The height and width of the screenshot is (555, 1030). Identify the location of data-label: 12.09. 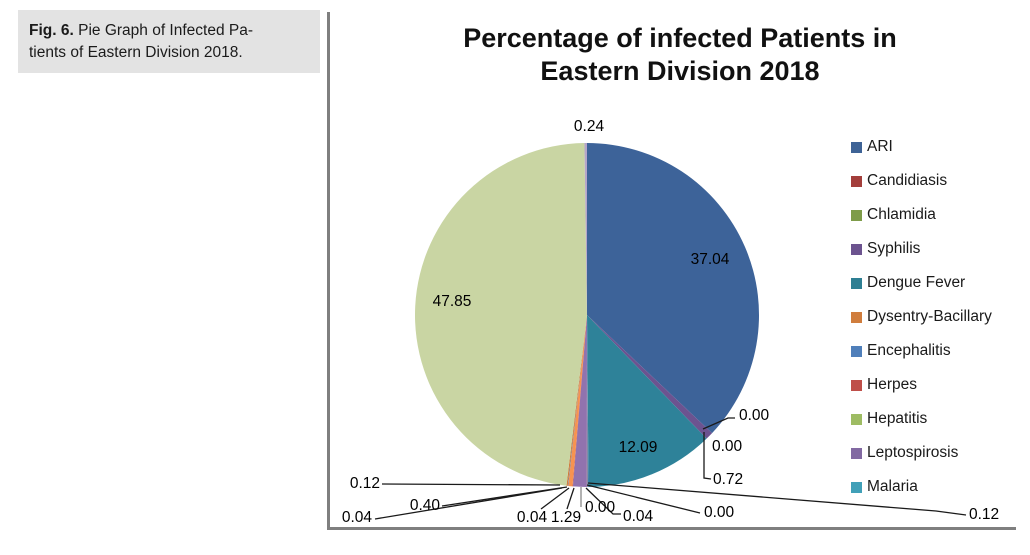
(638, 447).